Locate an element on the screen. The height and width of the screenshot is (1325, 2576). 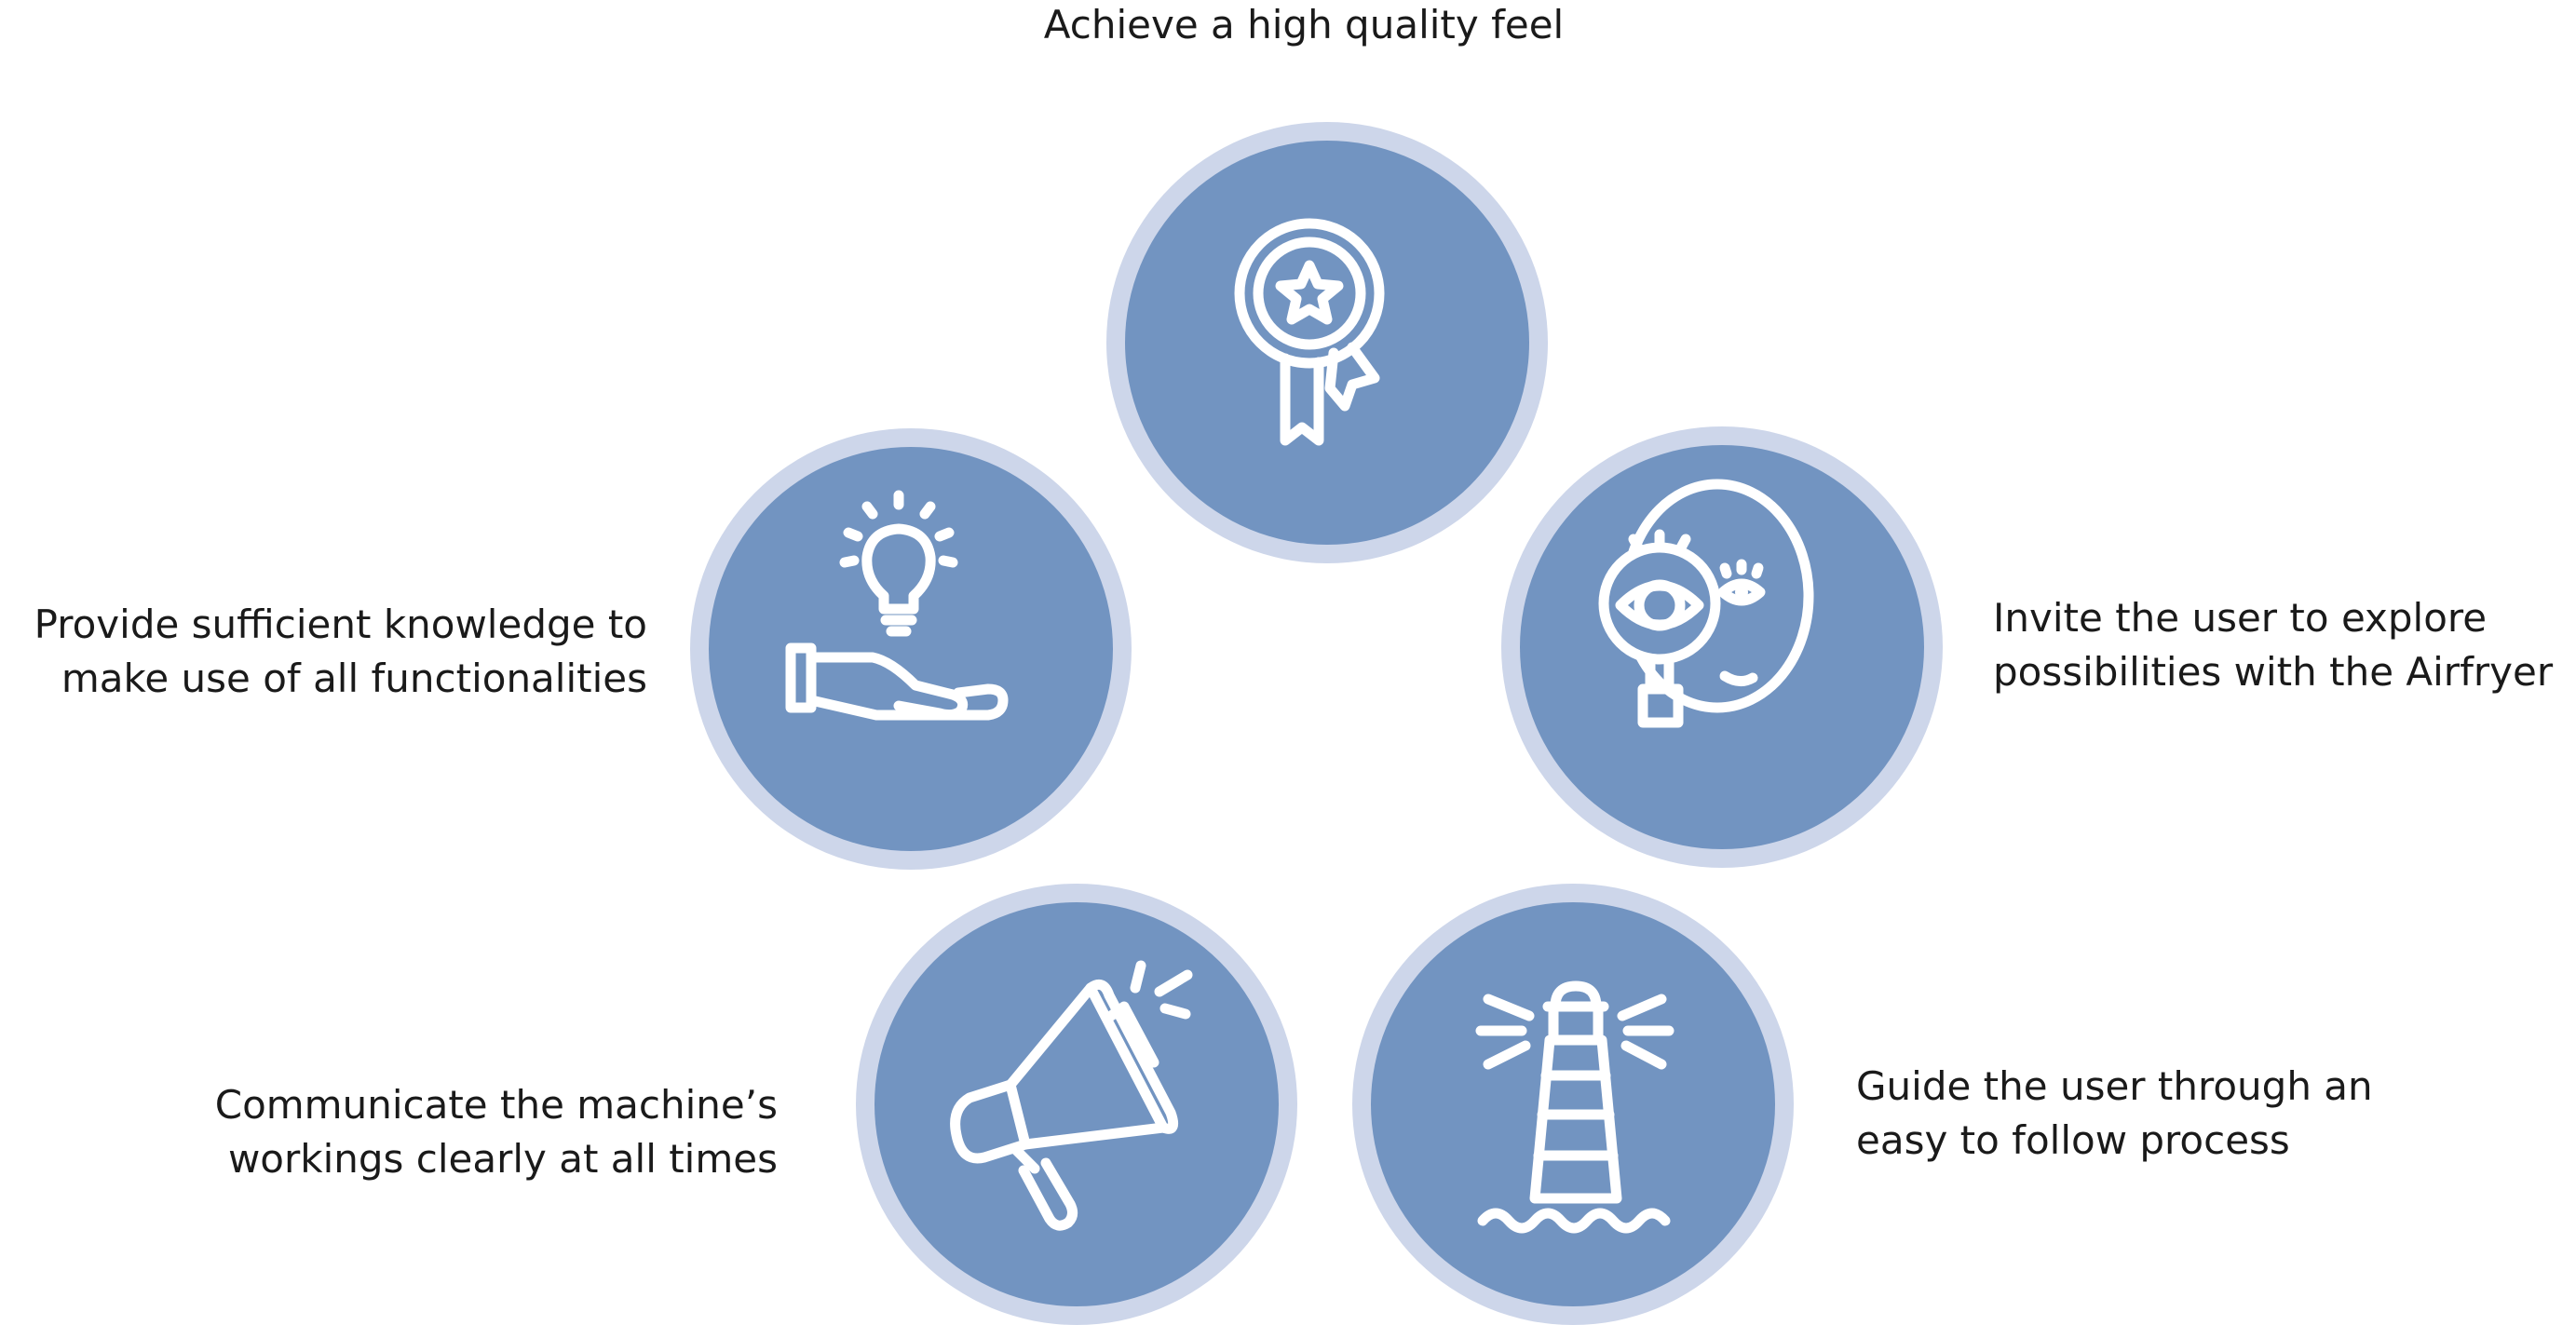
megaphone-icon is located at coordinates (1071, 1095).